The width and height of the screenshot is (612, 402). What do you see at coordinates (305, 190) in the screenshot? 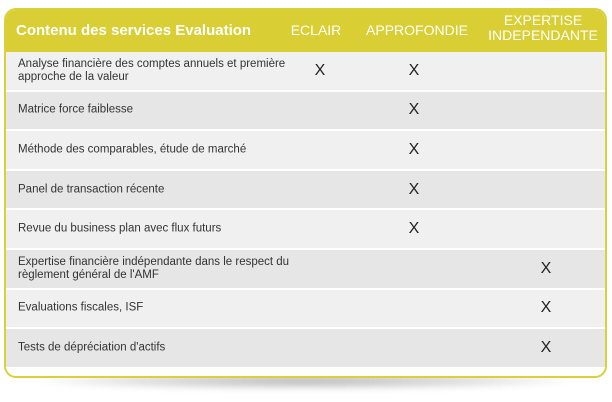
I see `table-row: Panel de transaction récente X` at bounding box center [305, 190].